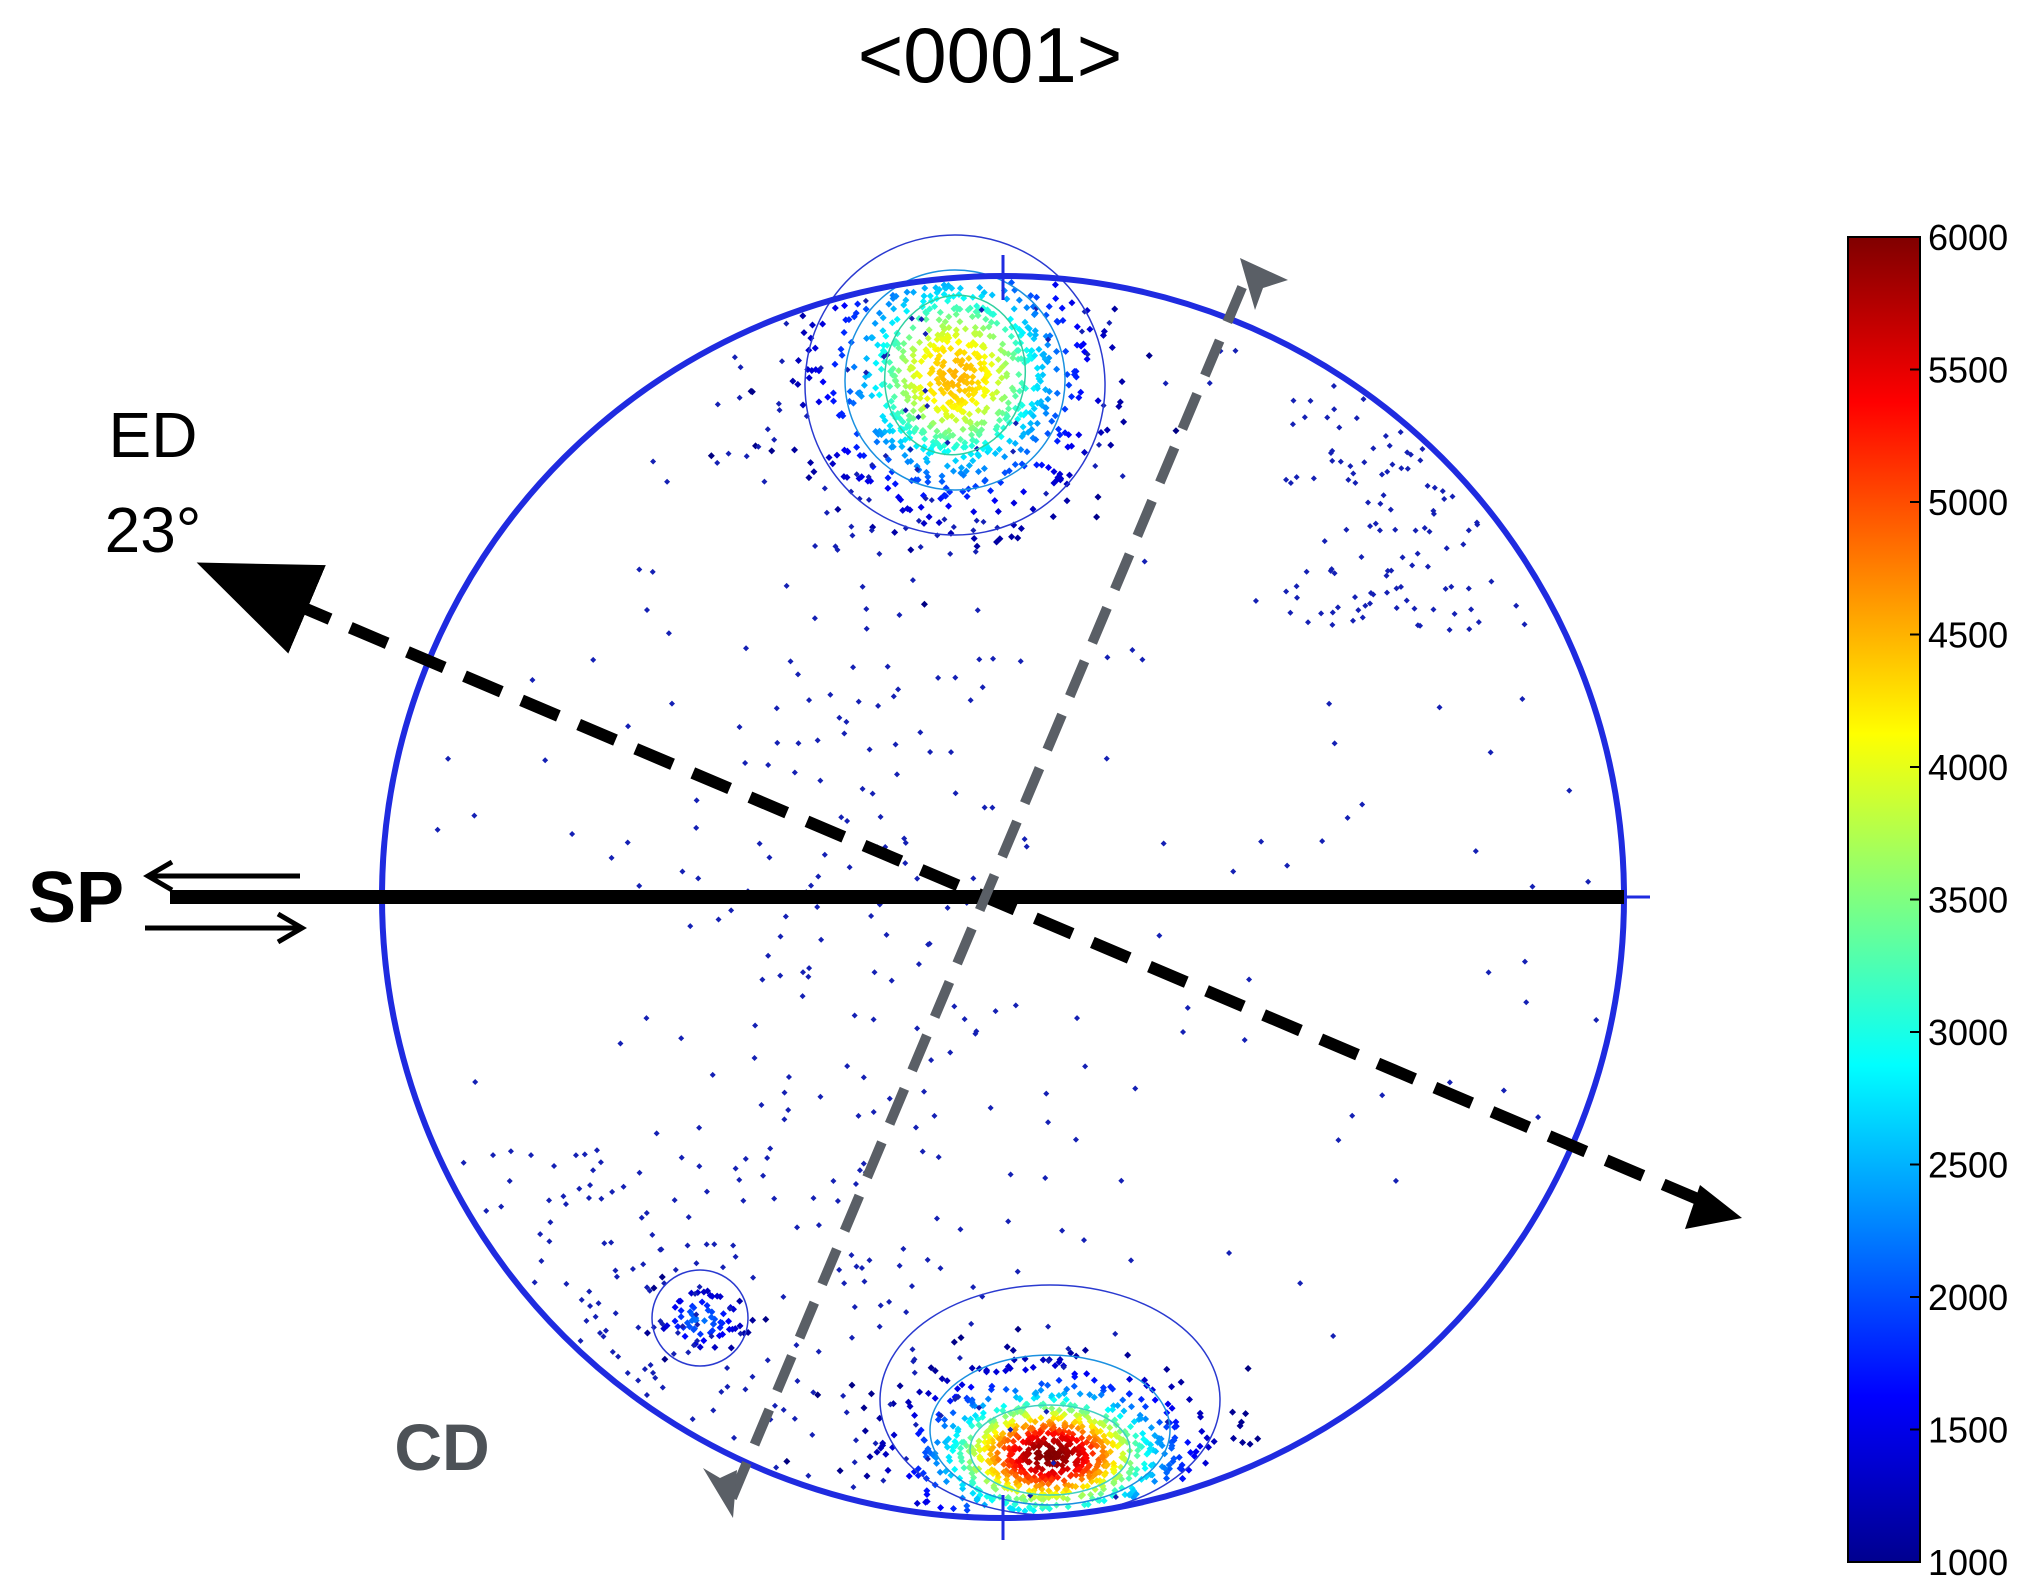  Describe the element at coordinates (1968, 237) in the screenshot. I see `colorbar-tick-label: 6000` at that location.